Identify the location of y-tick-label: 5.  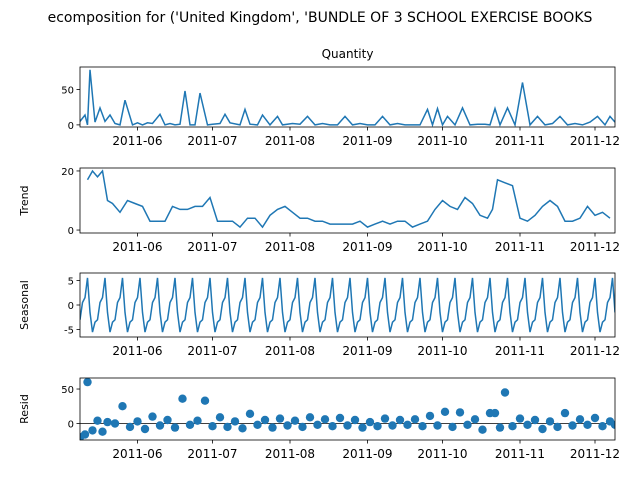
(71, 281).